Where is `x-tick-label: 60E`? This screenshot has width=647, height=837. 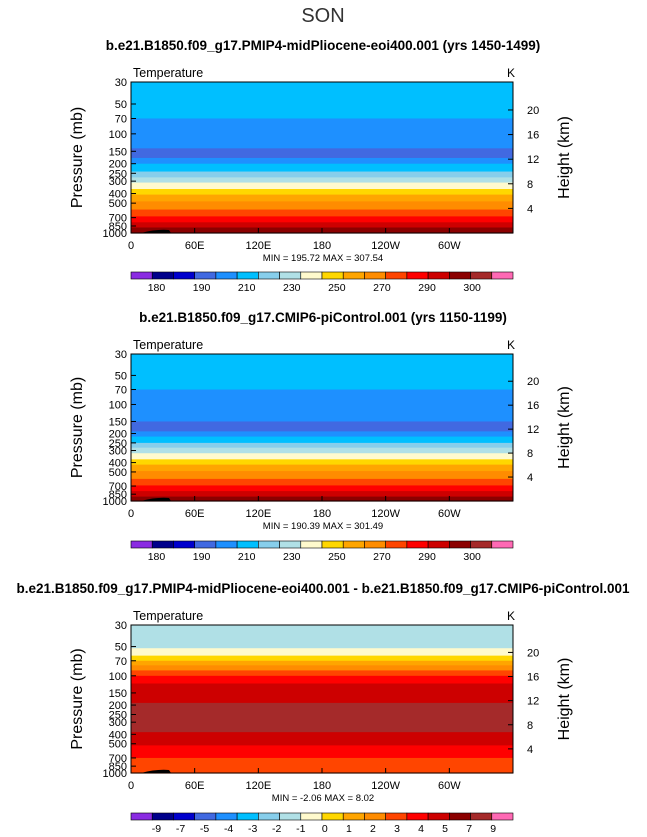
x-tick-label: 60E is located at coordinates (195, 514).